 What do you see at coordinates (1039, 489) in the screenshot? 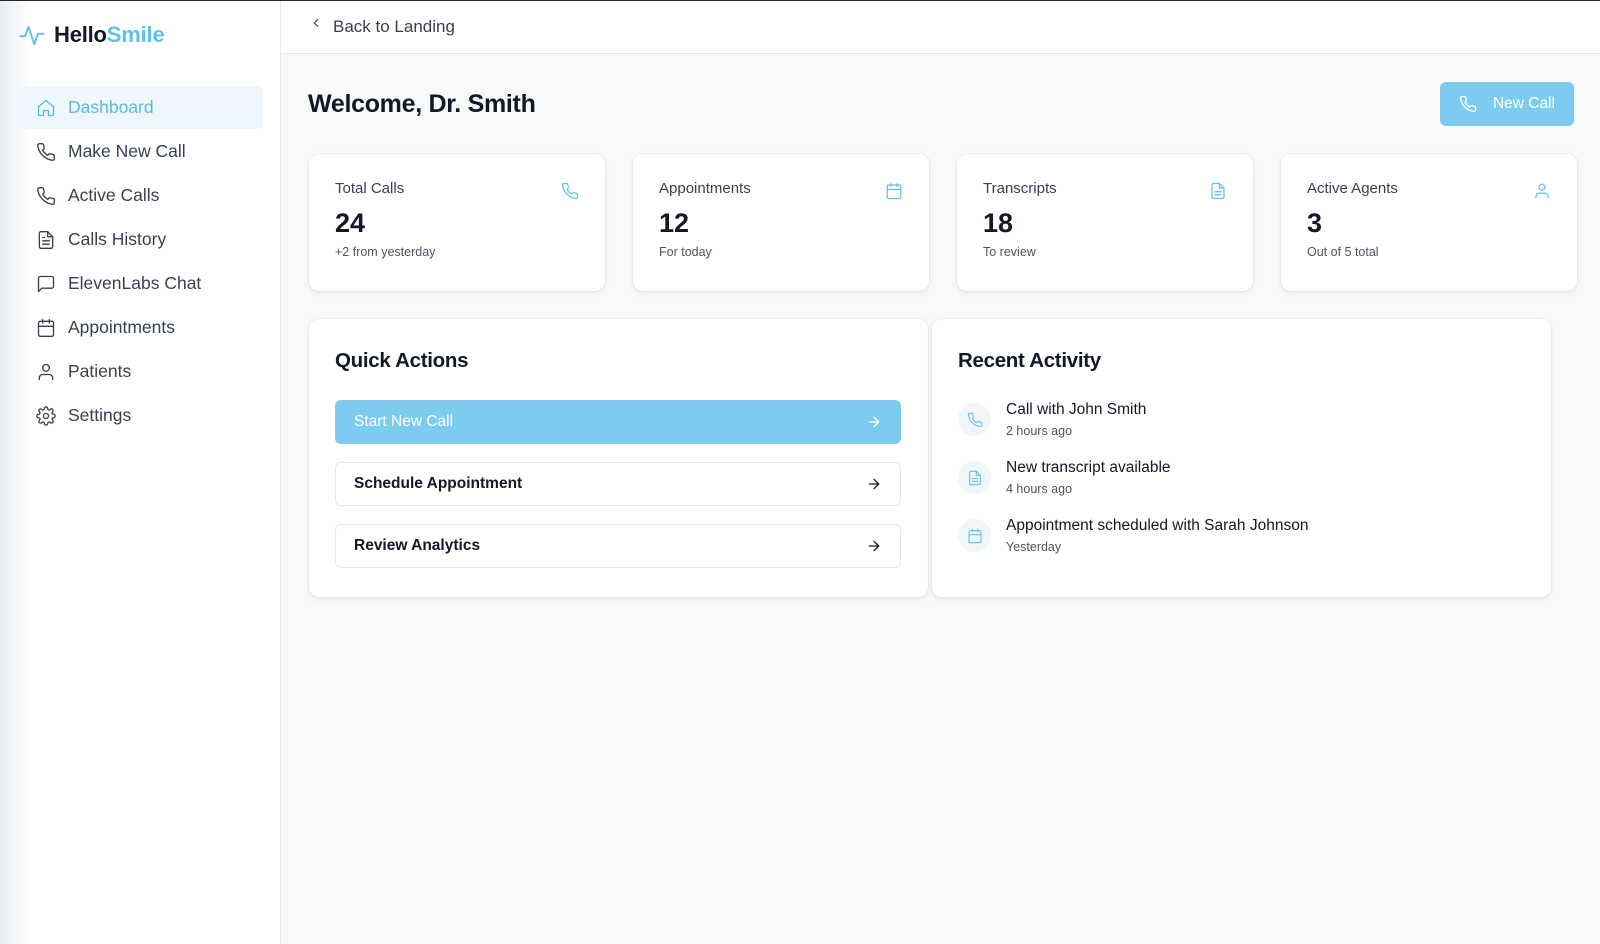
I see `activity-time: 4 hours ago` at bounding box center [1039, 489].